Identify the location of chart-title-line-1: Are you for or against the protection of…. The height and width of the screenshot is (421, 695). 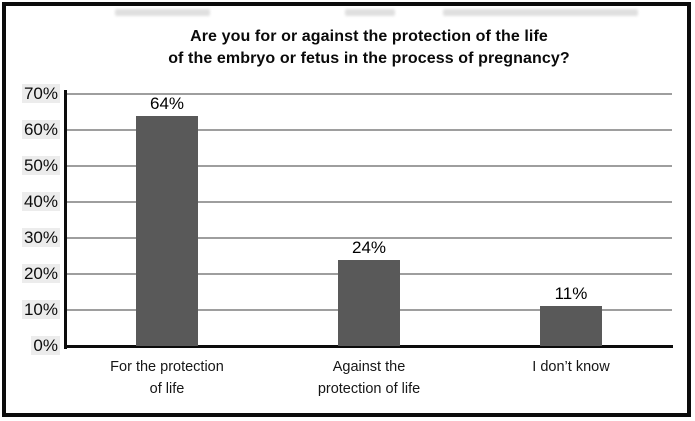
(369, 36).